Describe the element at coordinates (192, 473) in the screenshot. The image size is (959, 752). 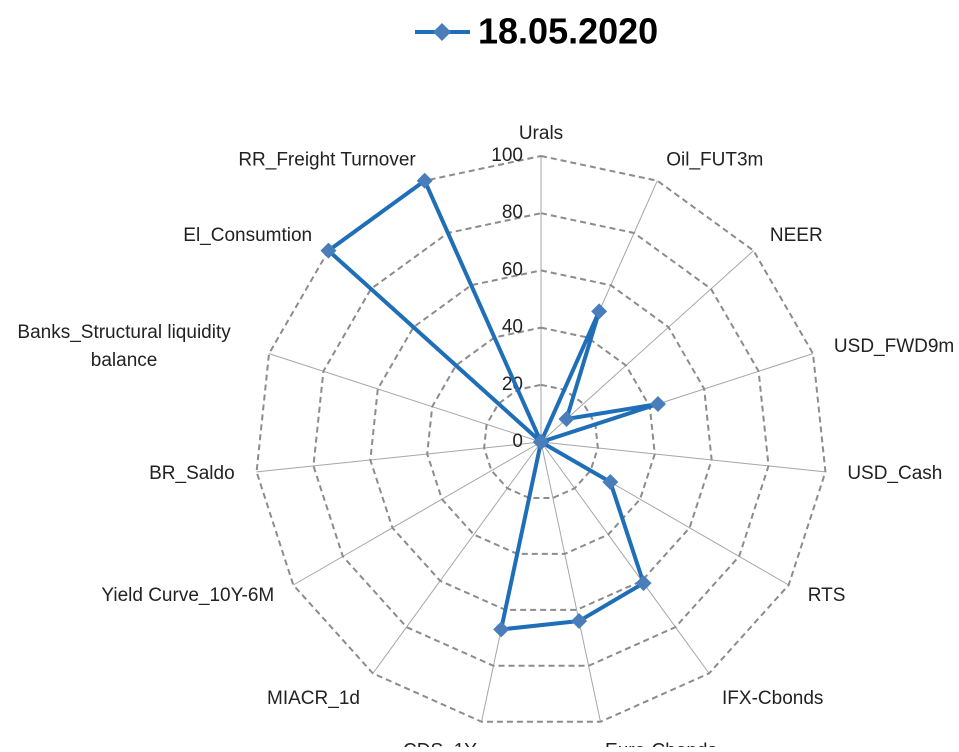
I see `category-label: BR_Saldo` at that location.